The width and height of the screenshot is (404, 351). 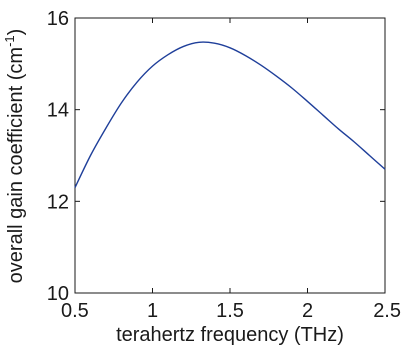 I want to click on x-tick-label: 1, so click(x=152, y=311).